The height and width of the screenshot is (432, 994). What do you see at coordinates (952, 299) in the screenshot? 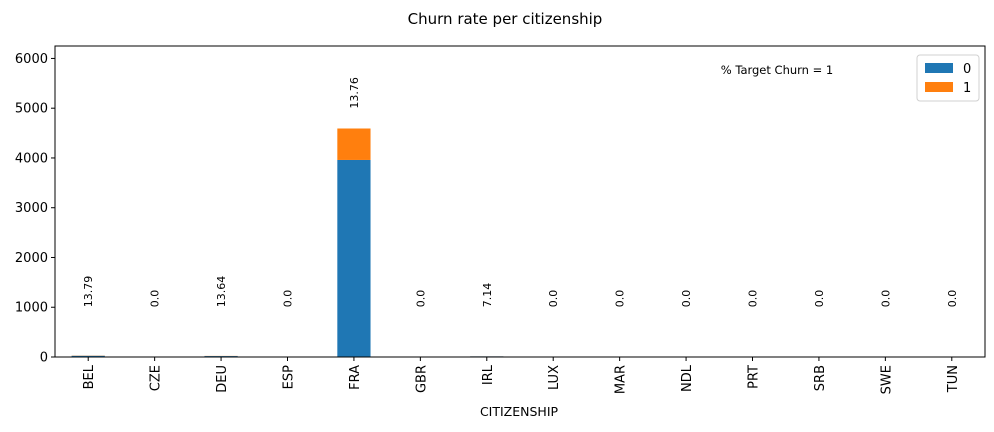
I see `annotation-label-tun: 0.0` at bounding box center [952, 299].